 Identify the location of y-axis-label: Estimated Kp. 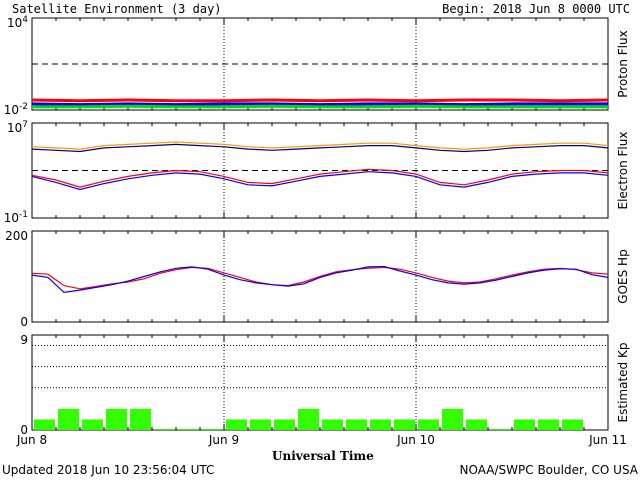
(623, 383).